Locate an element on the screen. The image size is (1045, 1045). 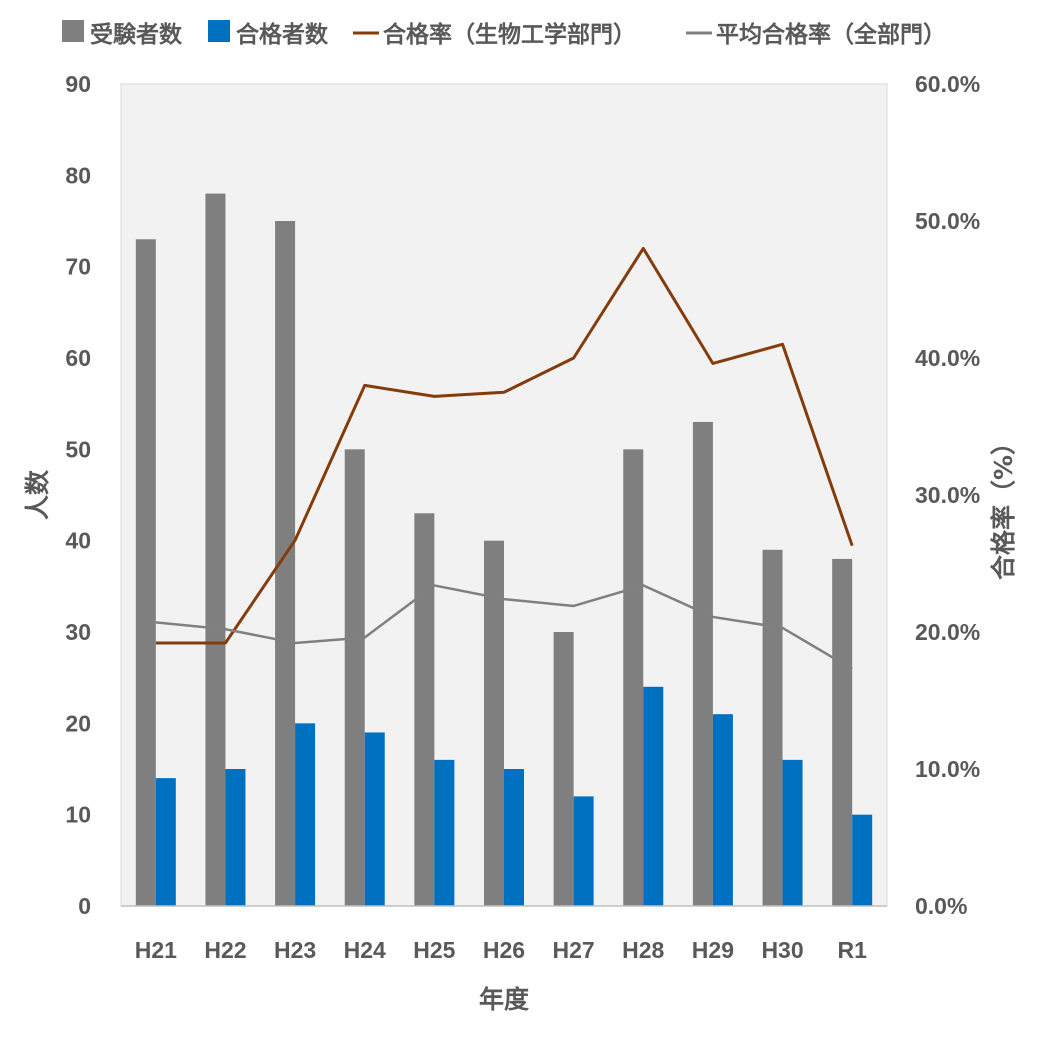
x-axis-title: 年度 is located at coordinates (504, 999).